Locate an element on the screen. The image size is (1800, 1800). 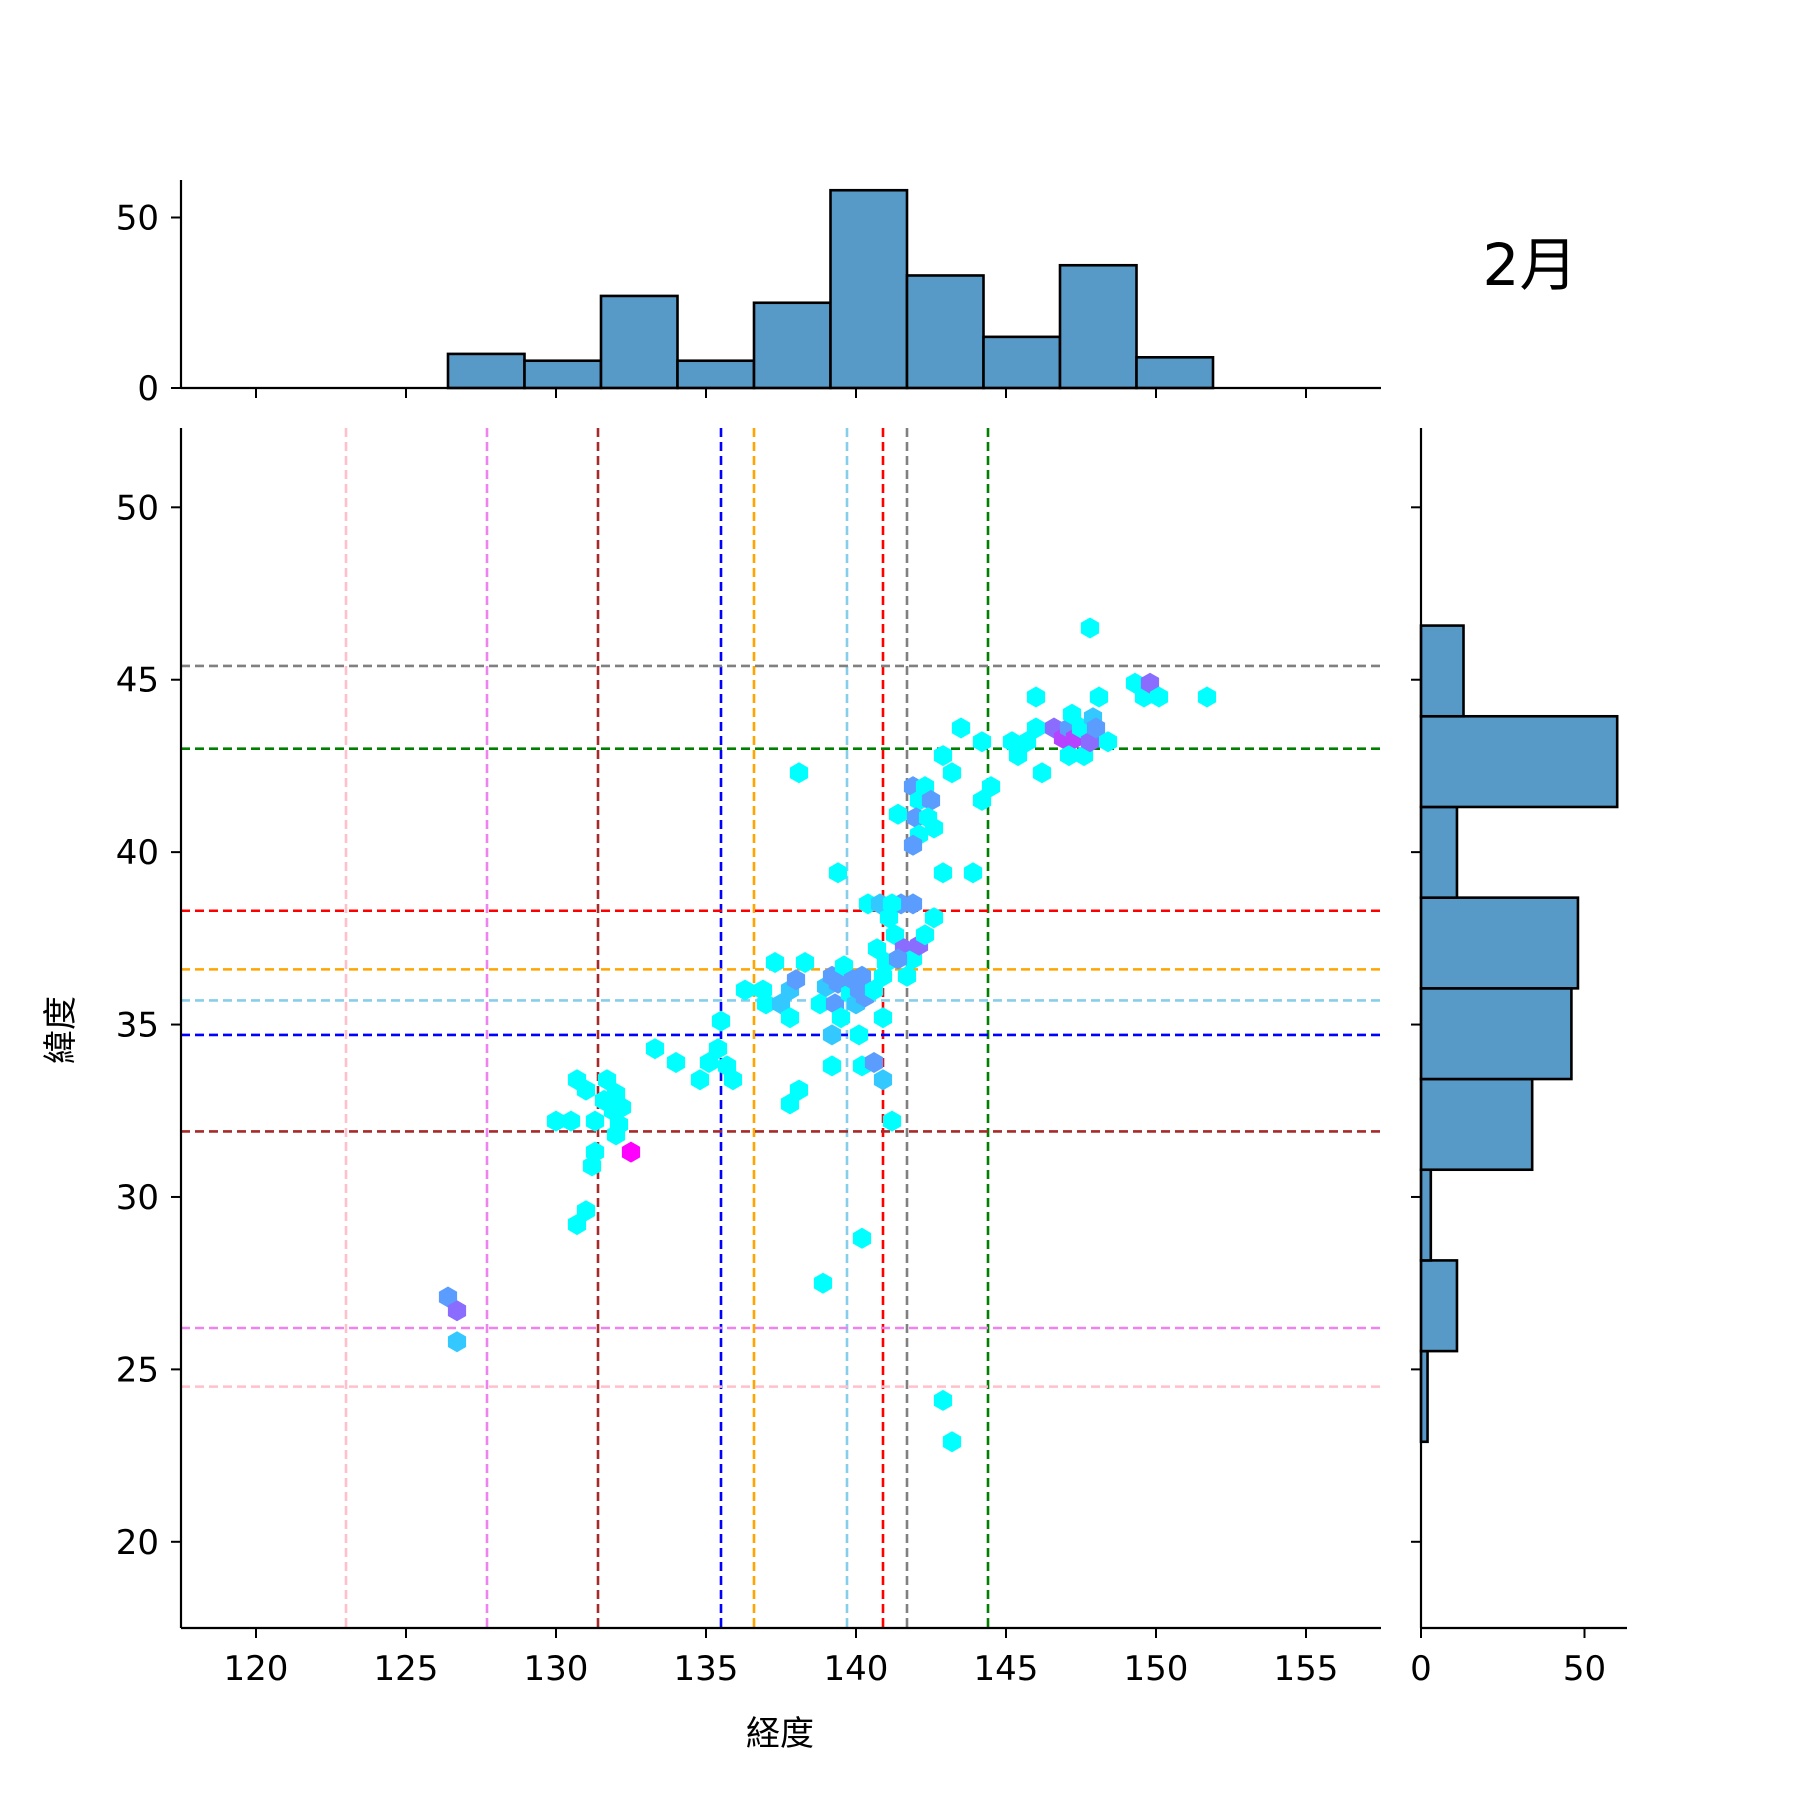
right-histogram is located at coordinates (1519, 1034).